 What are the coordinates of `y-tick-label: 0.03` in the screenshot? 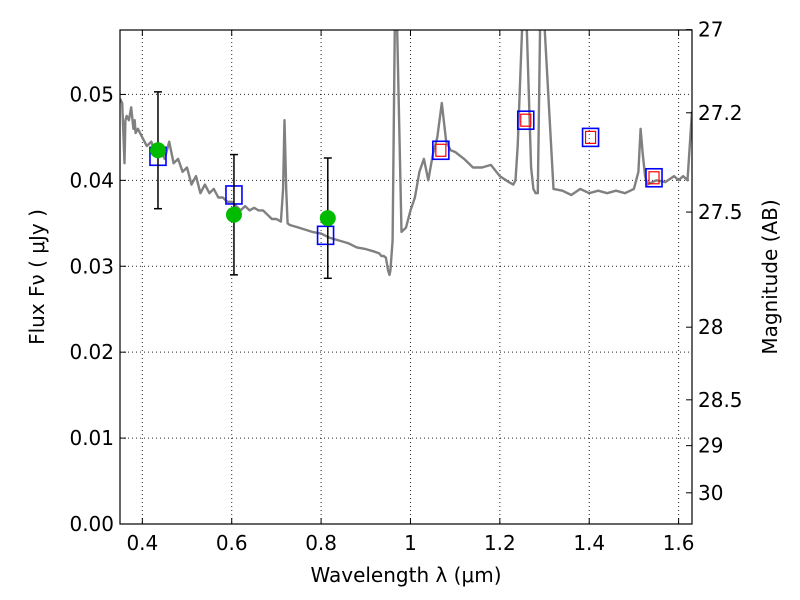 It's located at (91, 266).